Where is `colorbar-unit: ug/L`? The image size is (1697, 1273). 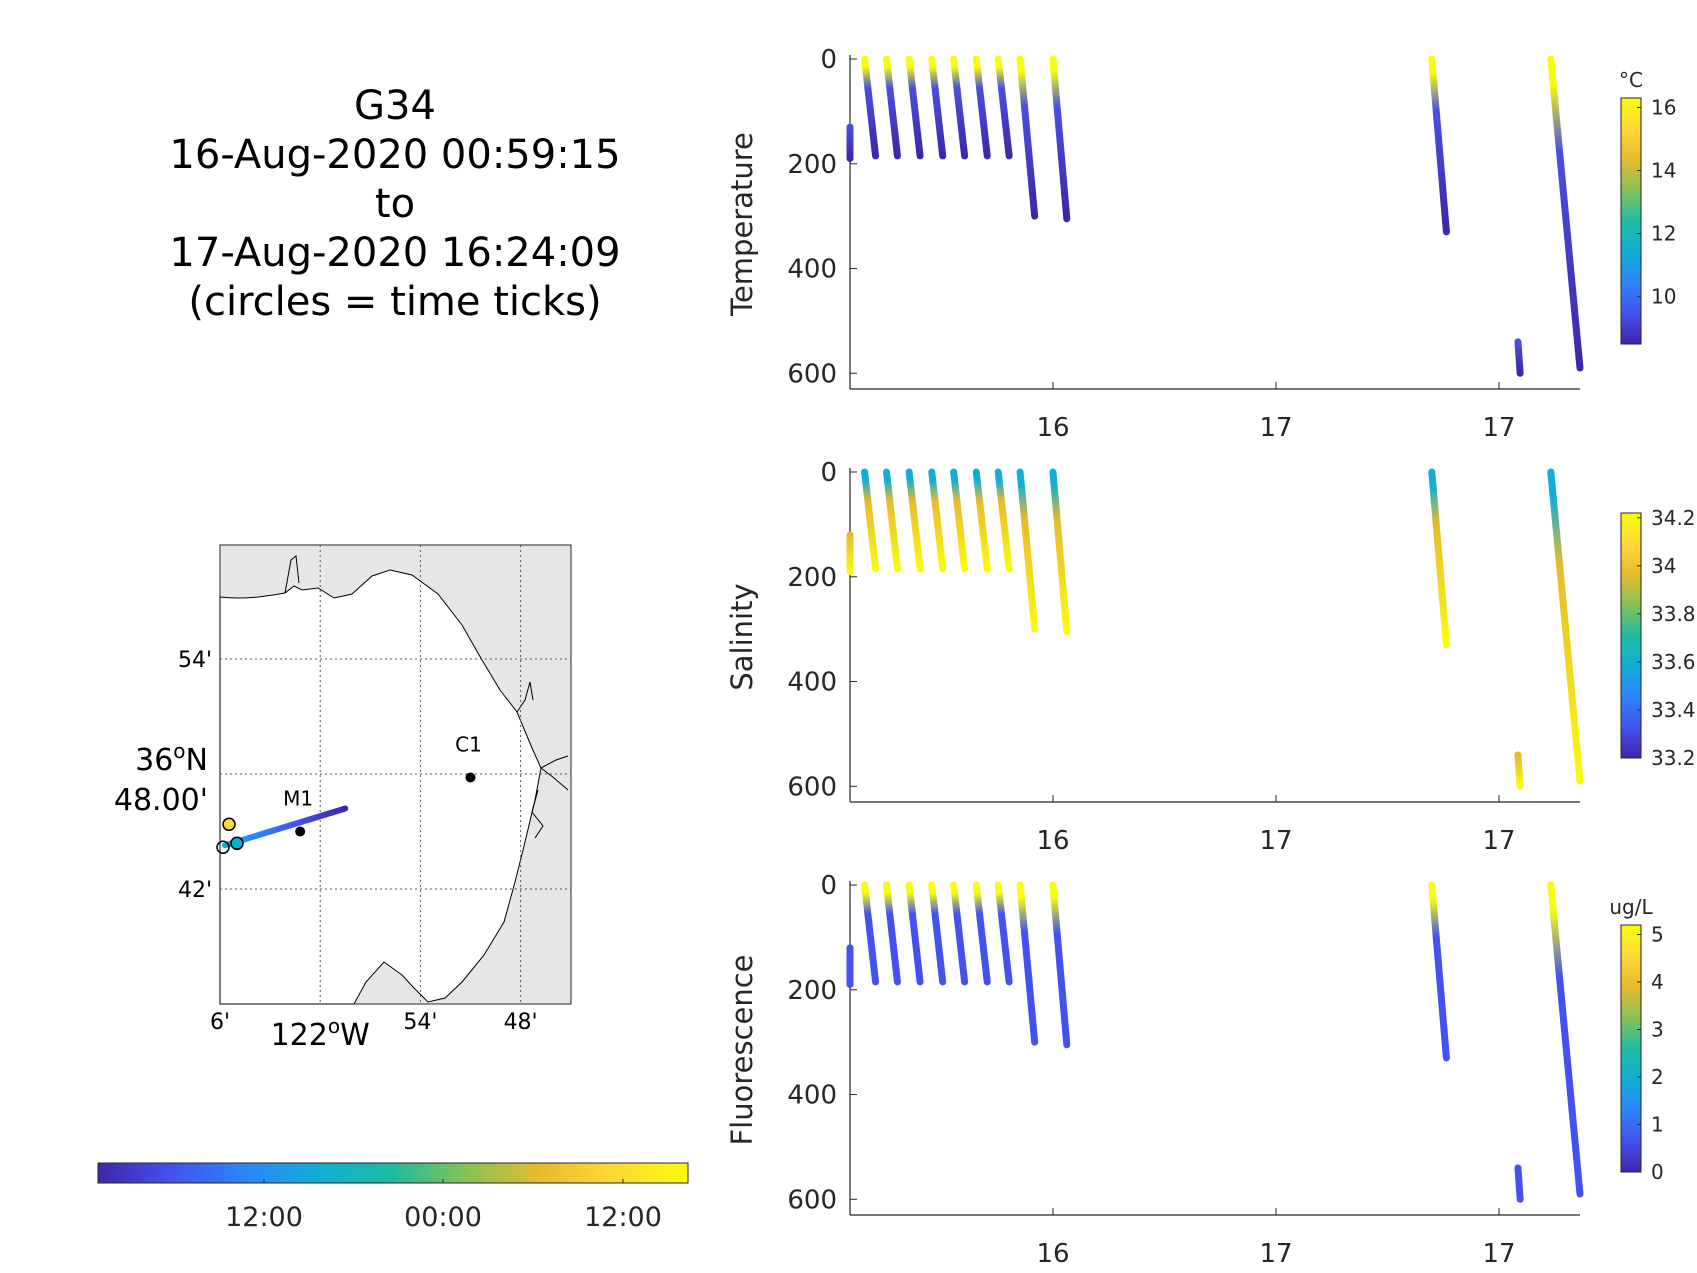 colorbar-unit: ug/L is located at coordinates (1631, 907).